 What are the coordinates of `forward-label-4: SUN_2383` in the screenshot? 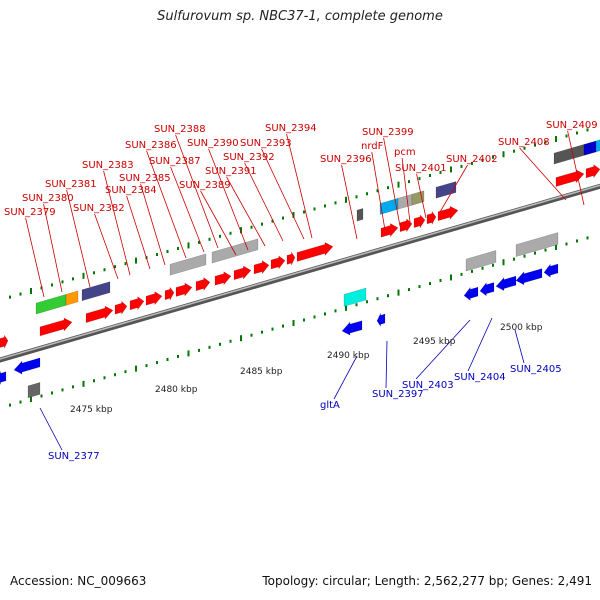 It's located at (108, 165).